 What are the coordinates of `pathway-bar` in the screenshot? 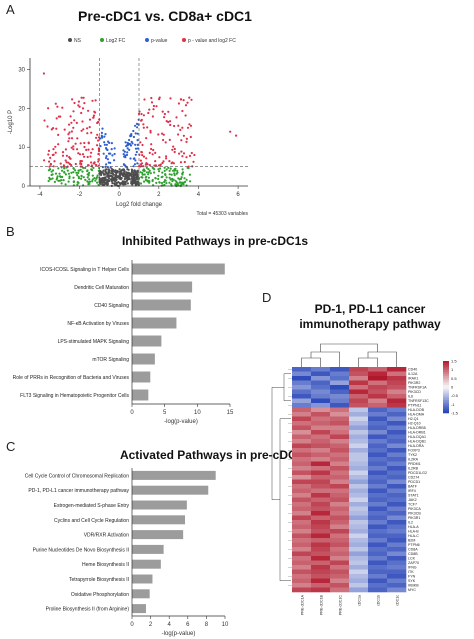 It's located at (159, 520).